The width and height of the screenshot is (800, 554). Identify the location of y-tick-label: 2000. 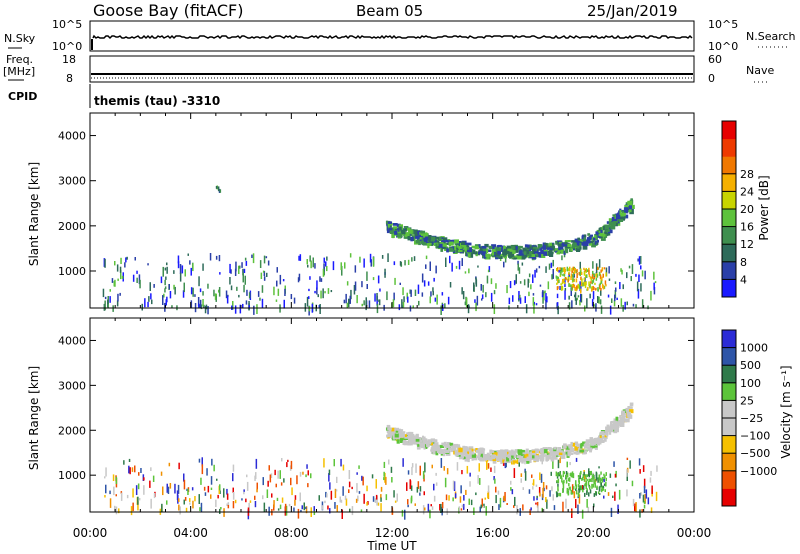
(72, 430).